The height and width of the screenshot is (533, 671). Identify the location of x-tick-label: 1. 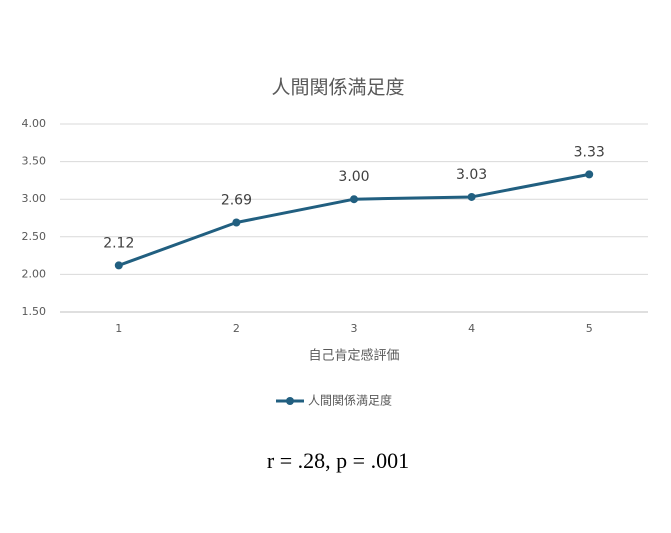
(118, 328).